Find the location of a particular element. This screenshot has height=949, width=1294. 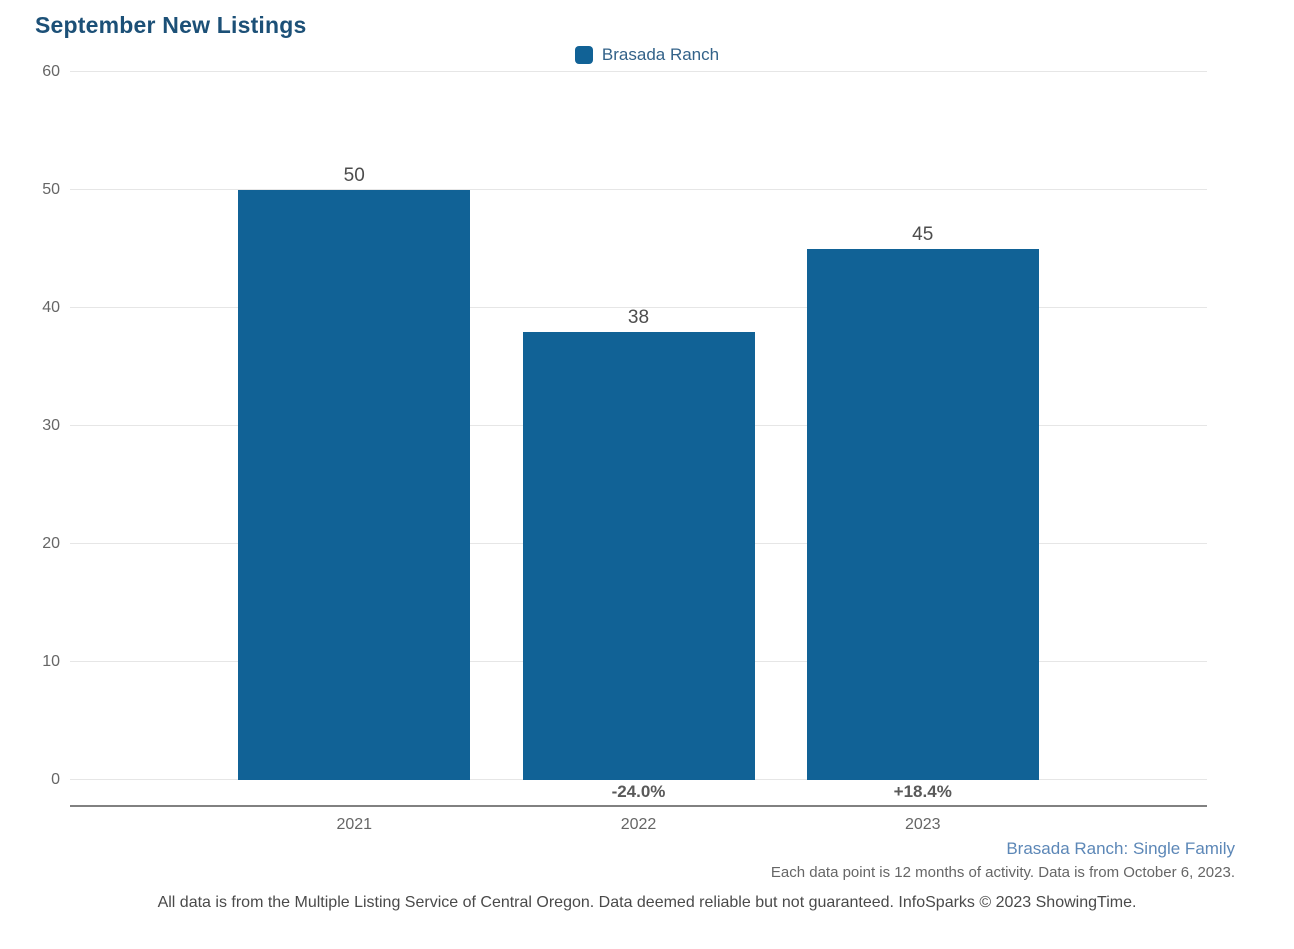

footer-series-note: Brasada Ranch: Single Family is located at coordinates (1120, 848).